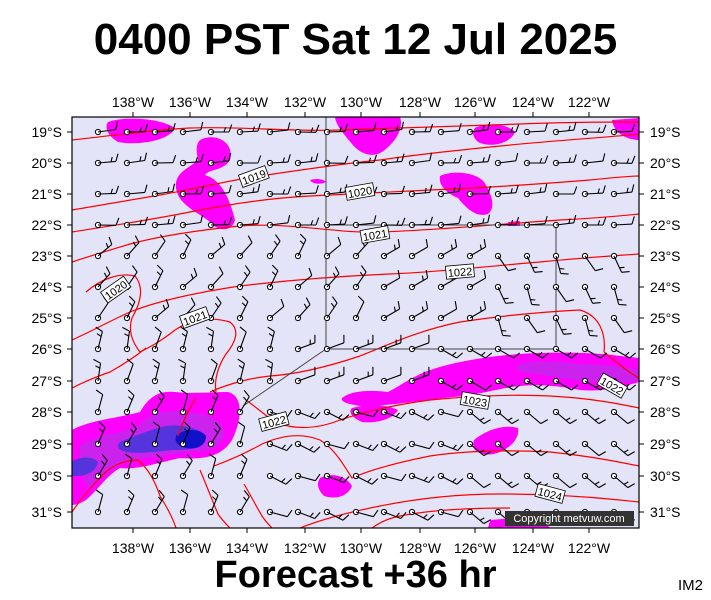 The width and height of the screenshot is (711, 600). What do you see at coordinates (665, 412) in the screenshot?
I see `latitude-label: 28°S` at bounding box center [665, 412].